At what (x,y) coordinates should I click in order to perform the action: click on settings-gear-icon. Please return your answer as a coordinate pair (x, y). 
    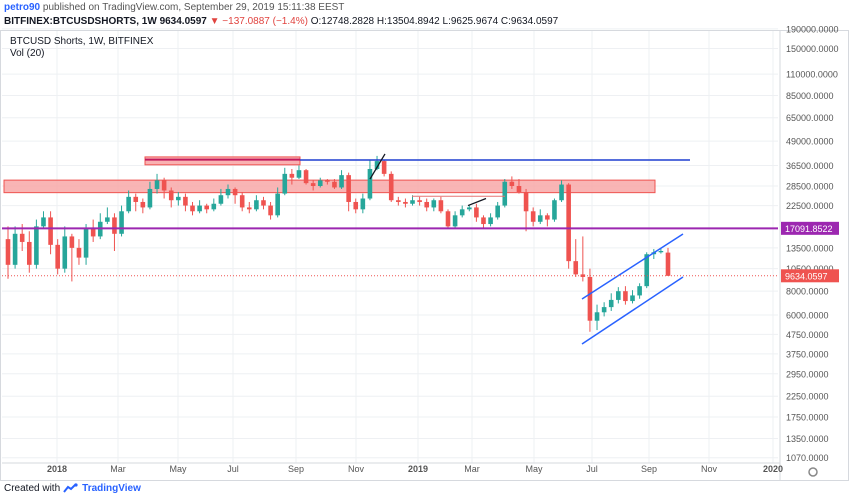
    Looking at the image, I should click on (813, 472).